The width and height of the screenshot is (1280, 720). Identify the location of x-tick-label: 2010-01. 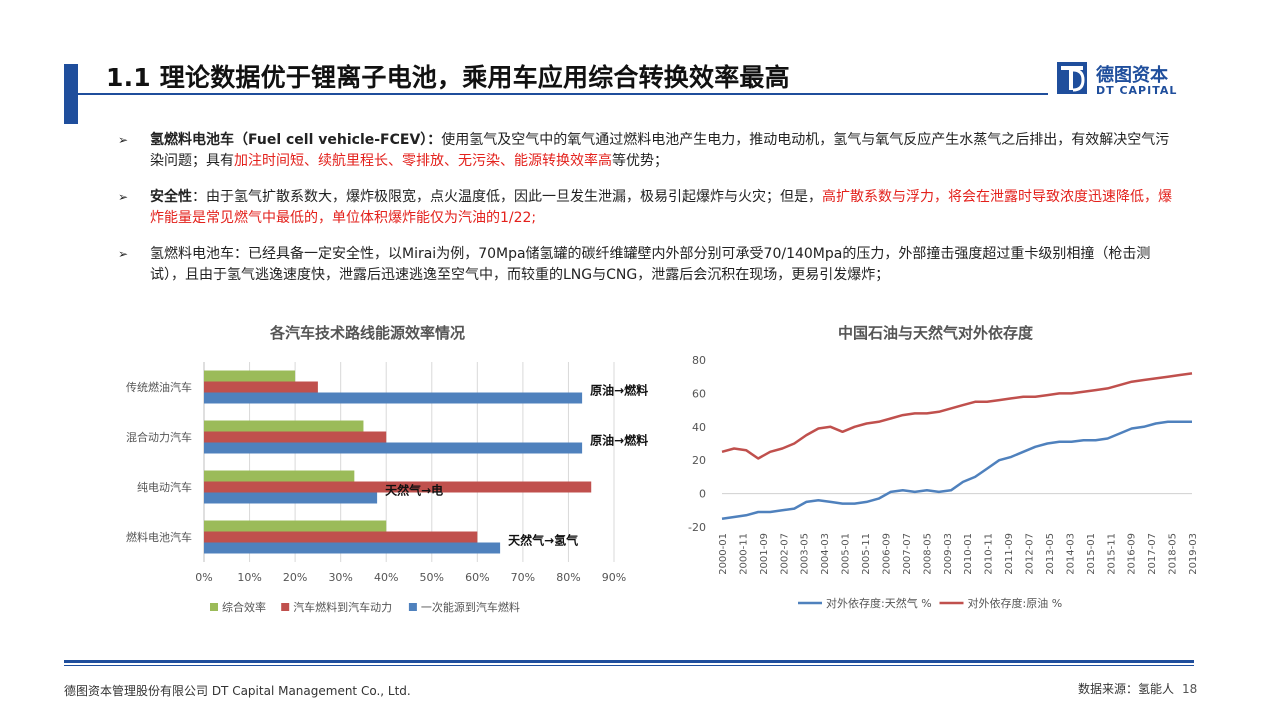
(968, 554).